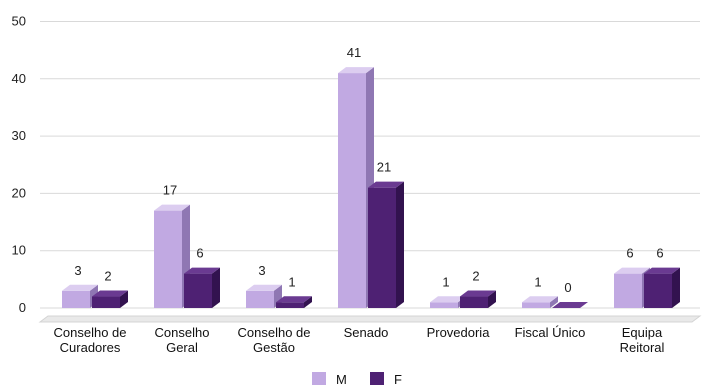 The image size is (709, 385). What do you see at coordinates (354, 52) in the screenshot?
I see `data-label: 41` at bounding box center [354, 52].